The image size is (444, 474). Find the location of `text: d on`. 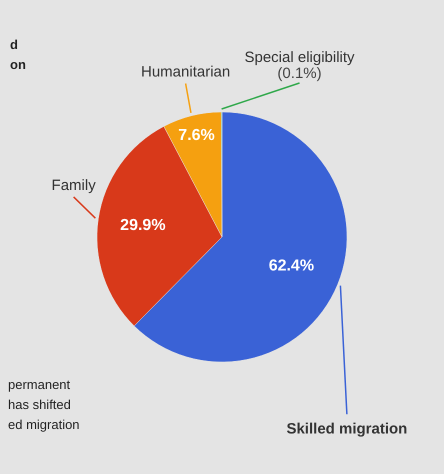

text: d on is located at coordinates (18, 54).